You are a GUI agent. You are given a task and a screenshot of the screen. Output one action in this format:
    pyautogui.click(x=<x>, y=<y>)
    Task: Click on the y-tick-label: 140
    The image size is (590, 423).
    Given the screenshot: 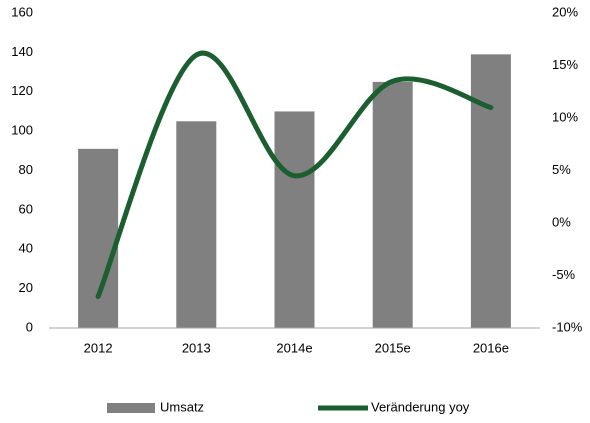 What is the action you would take?
    pyautogui.click(x=22, y=51)
    